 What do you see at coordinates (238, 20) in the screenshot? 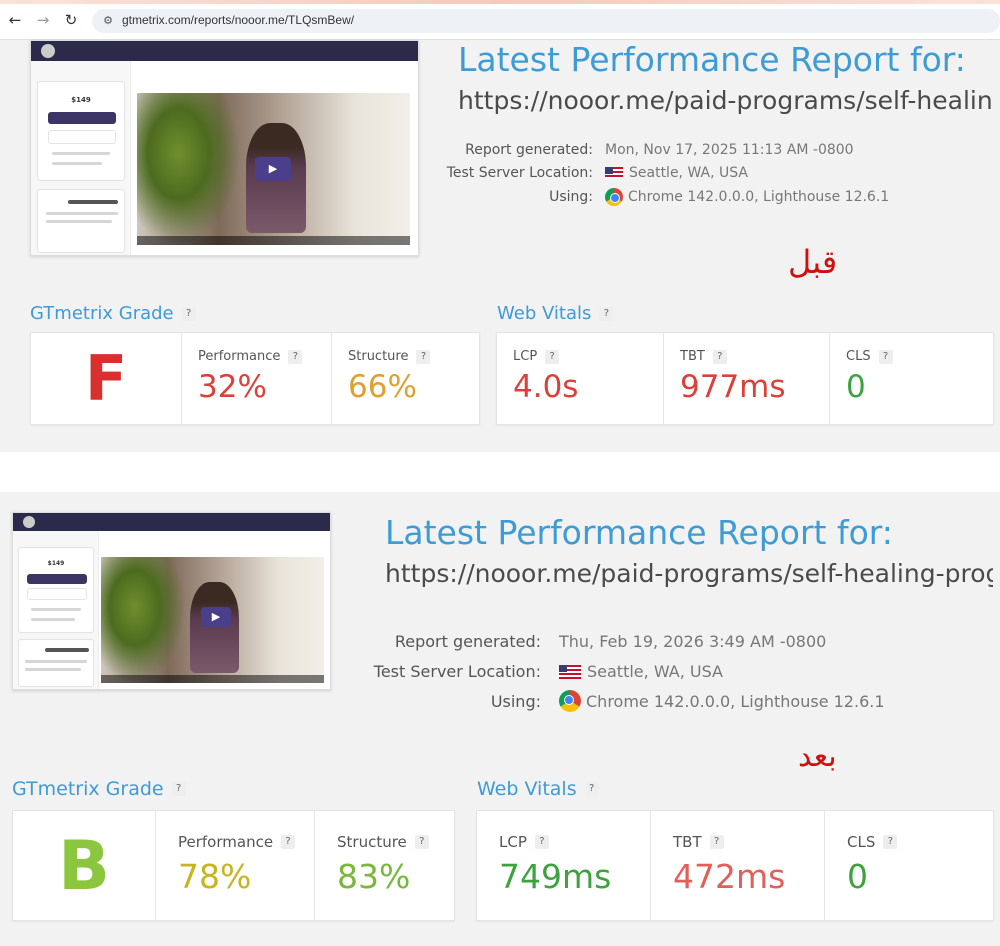
I see `address-bar-url: gtmetrix.com/reports/nooor.me/TLQsmBew/` at bounding box center [238, 20].